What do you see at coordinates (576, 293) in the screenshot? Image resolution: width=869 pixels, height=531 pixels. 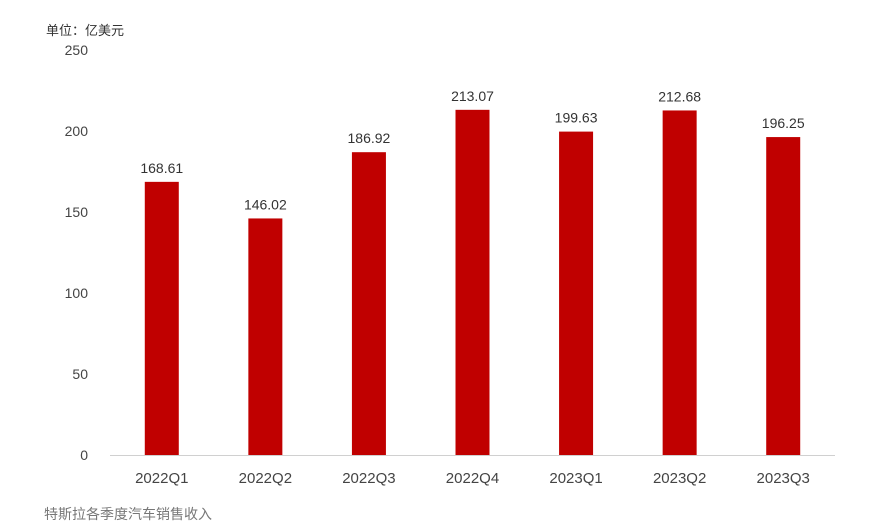 I see `bar-2023Q1` at bounding box center [576, 293].